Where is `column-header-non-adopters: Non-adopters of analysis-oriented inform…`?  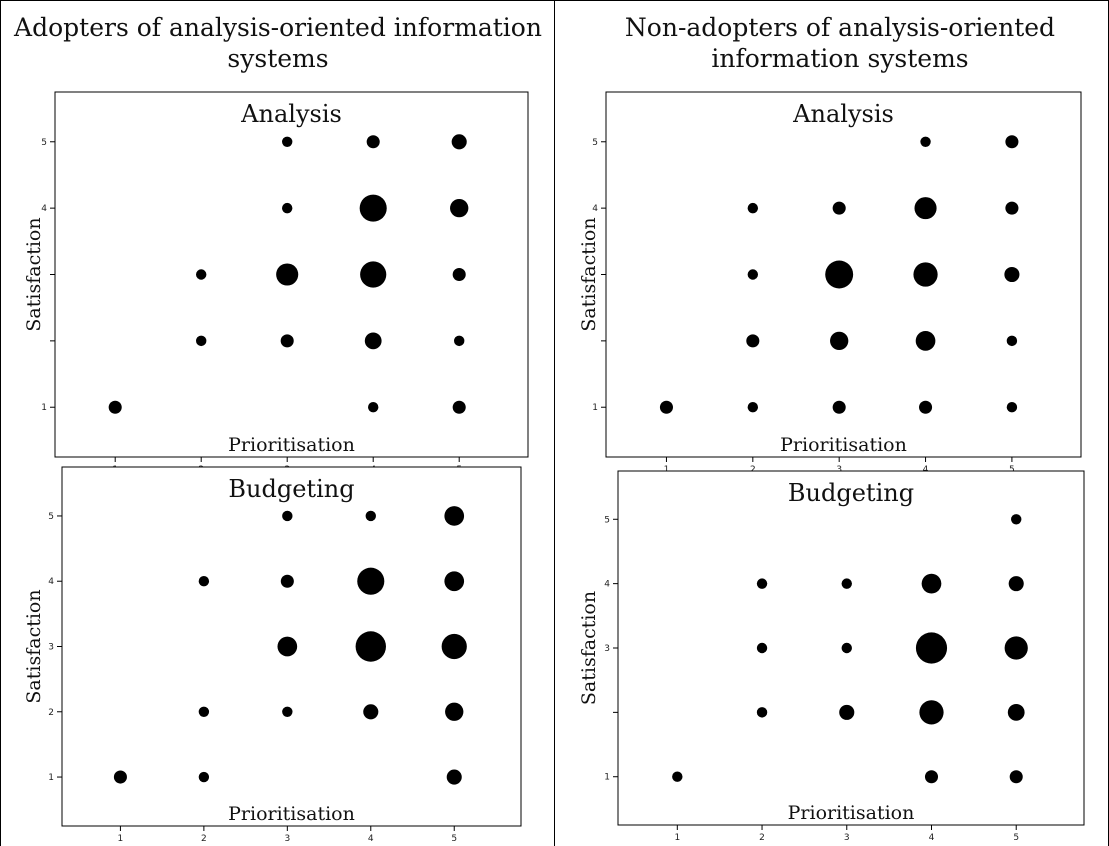 column-header-non-adopters: Non-adopters of analysis-oriented inform… is located at coordinates (840, 43).